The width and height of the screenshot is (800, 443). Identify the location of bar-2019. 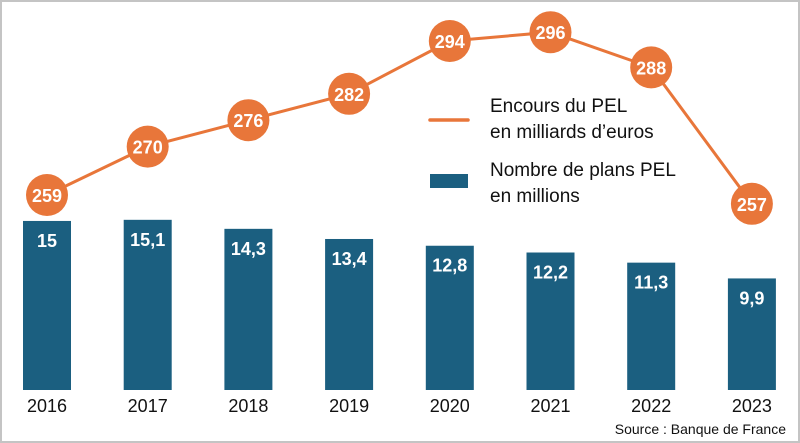
(349, 314).